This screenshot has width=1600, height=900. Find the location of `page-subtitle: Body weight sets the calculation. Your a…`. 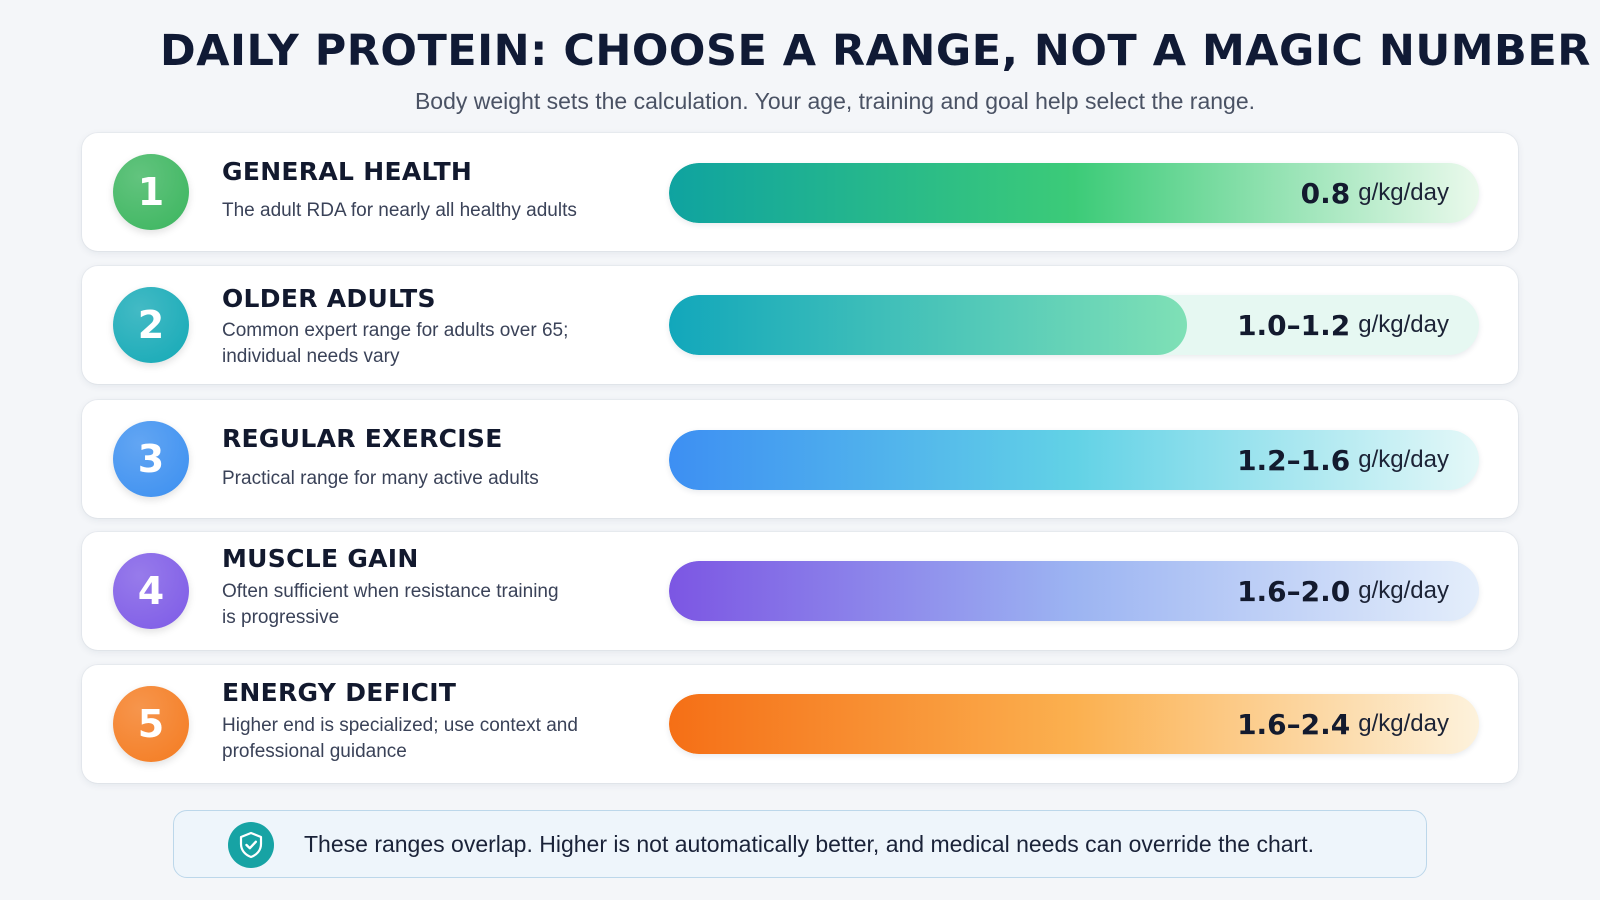

page-subtitle: Body weight sets the calculation. Your a… is located at coordinates (835, 101).